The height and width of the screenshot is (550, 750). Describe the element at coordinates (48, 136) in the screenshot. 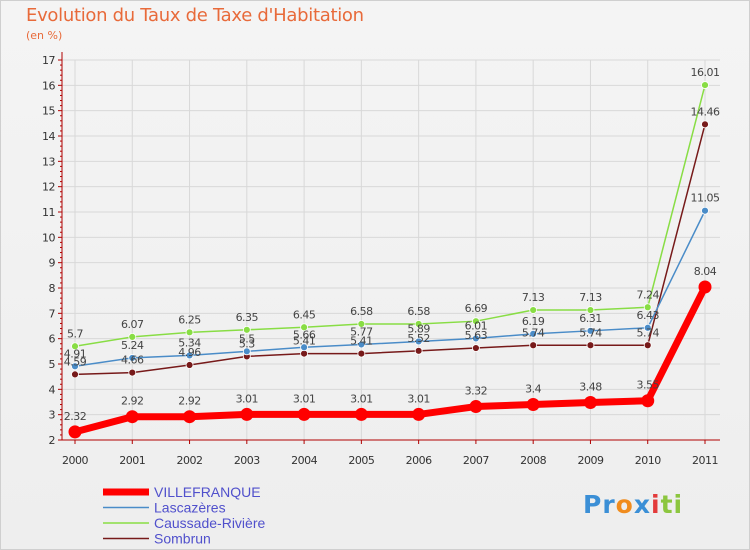

I see `y-tick-label: 14` at that location.